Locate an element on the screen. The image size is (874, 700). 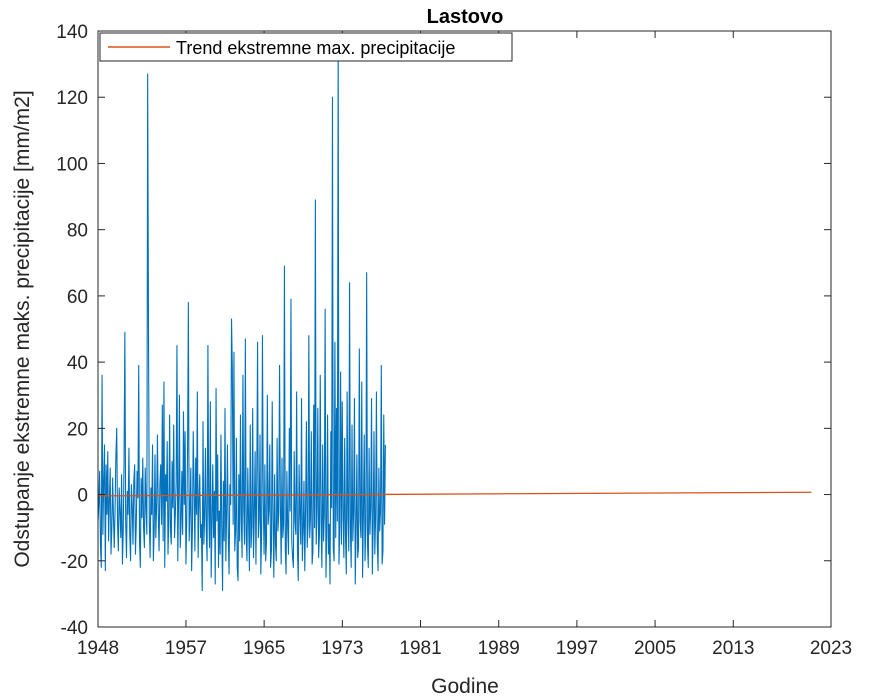
y-tick-label: -40 is located at coordinates (74, 628).